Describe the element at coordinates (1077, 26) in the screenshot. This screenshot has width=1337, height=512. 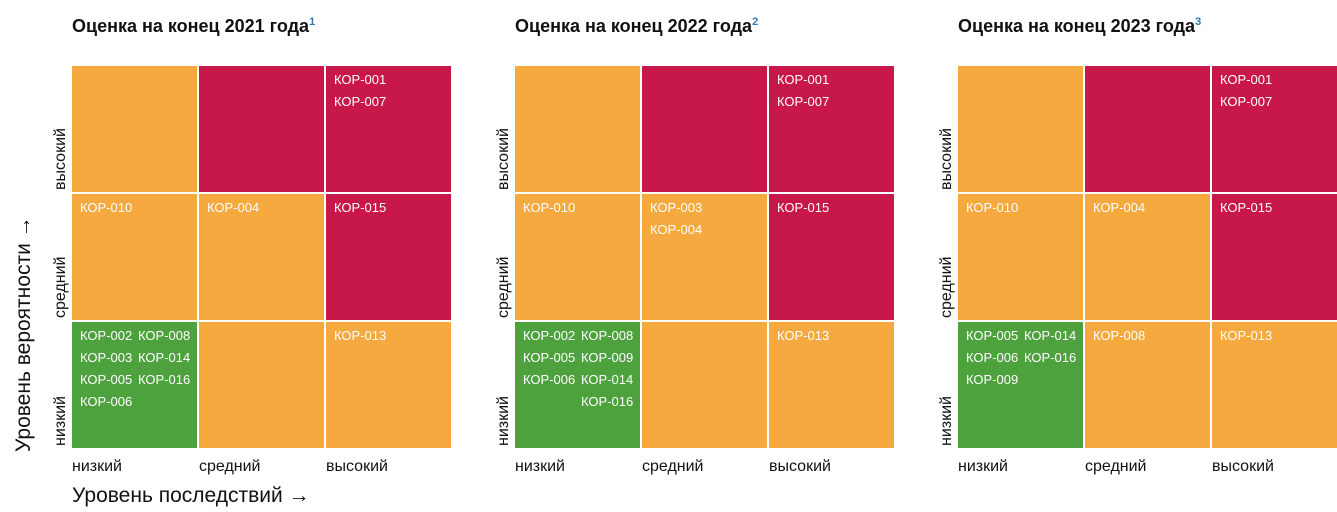
I see `title-text: Оценка на конец 2023 года` at that location.